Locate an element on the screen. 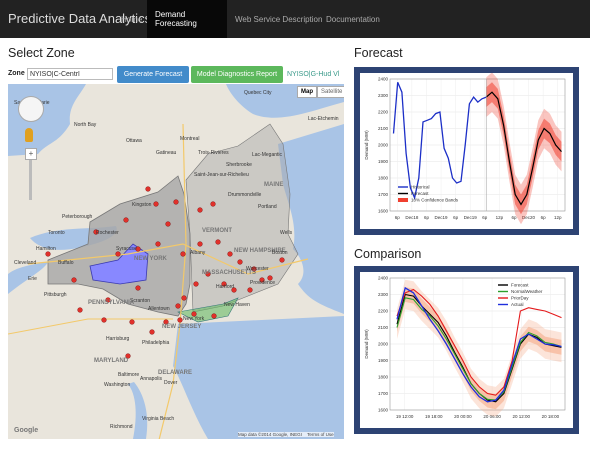 This screenshot has height=457, width=590. map-place-label: Lac-Megantic is located at coordinates (267, 155).